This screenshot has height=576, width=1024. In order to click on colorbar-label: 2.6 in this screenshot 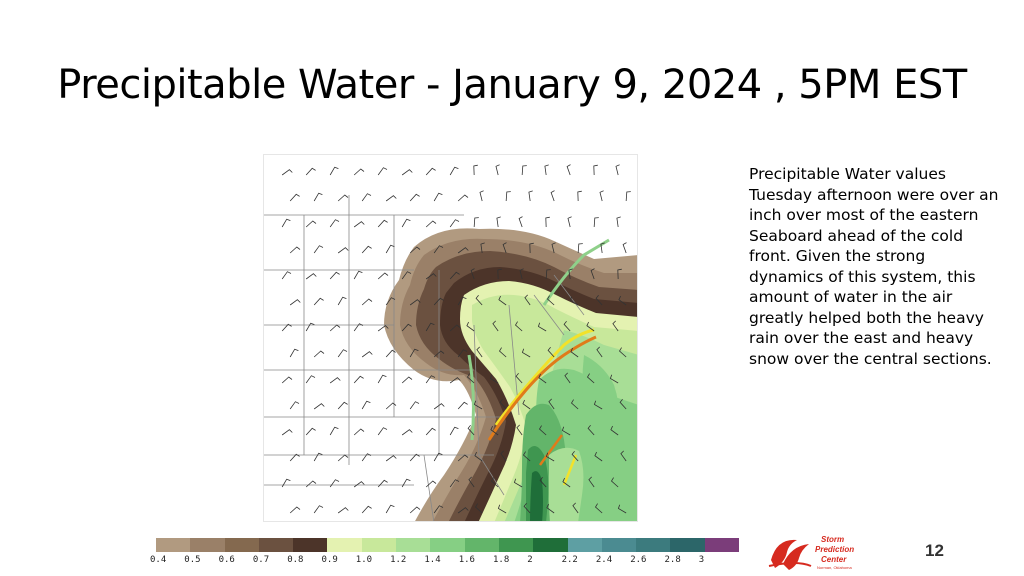, I will do `click(638, 560)`.